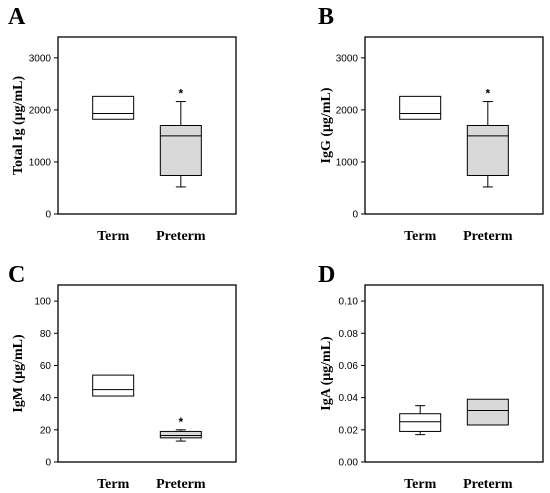 Image resolution: width=550 pixels, height=493 pixels. I want to click on panel-a-ytick-label: 0, so click(48, 215).